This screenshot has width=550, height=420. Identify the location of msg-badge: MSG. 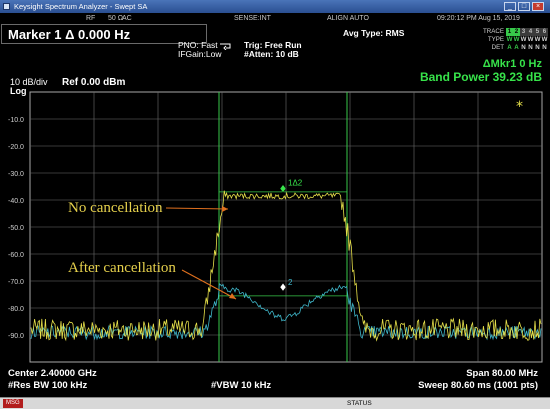
(13, 403).